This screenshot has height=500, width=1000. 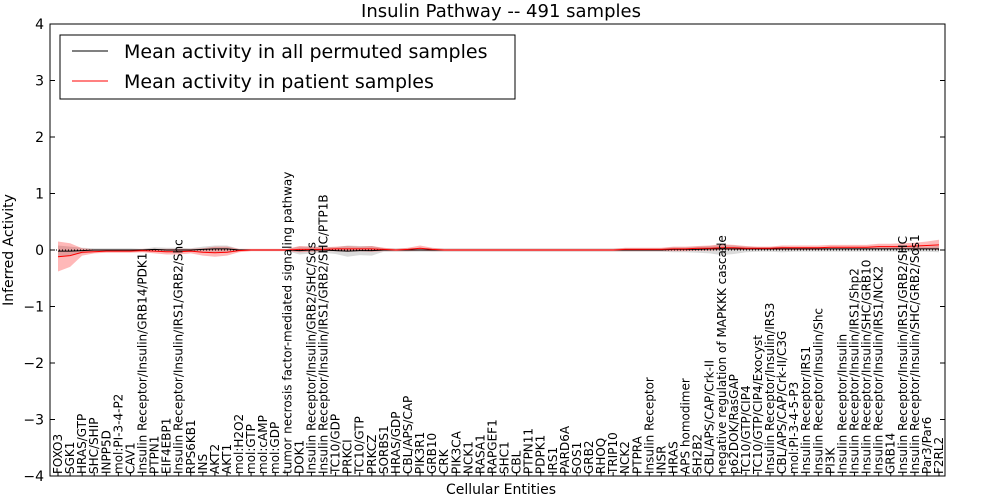 I want to click on x-tick-label: SHC/SHIP, so click(x=94, y=446).